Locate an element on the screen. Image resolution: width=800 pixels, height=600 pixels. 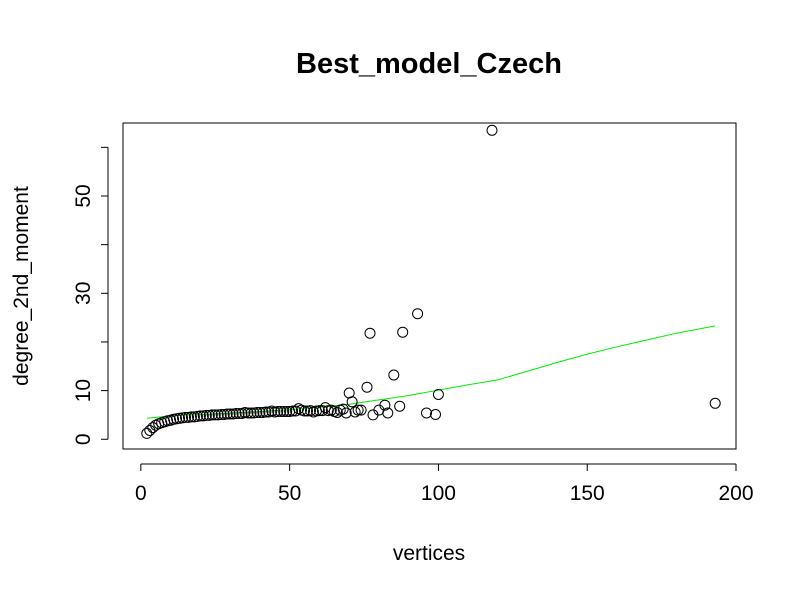
y-tick-label: 0 is located at coordinates (83, 439).